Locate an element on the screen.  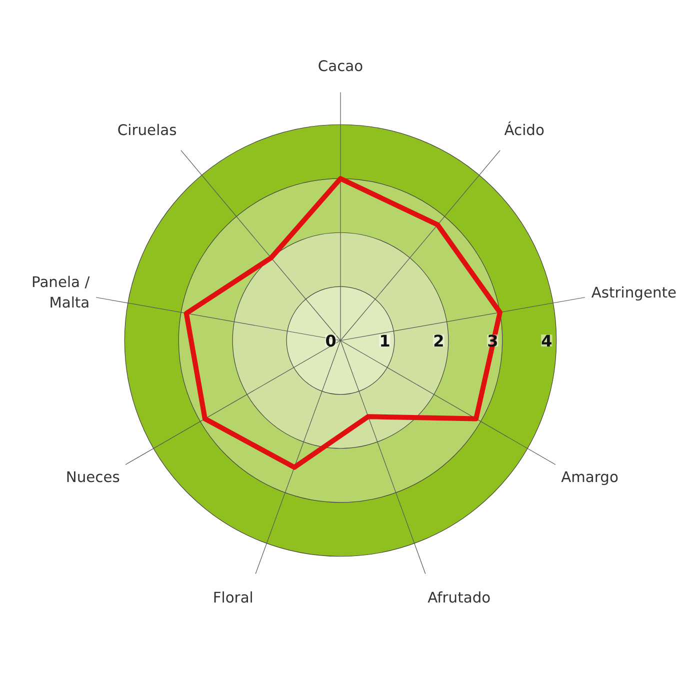
y-tick-label: 1 is located at coordinates (384, 341).